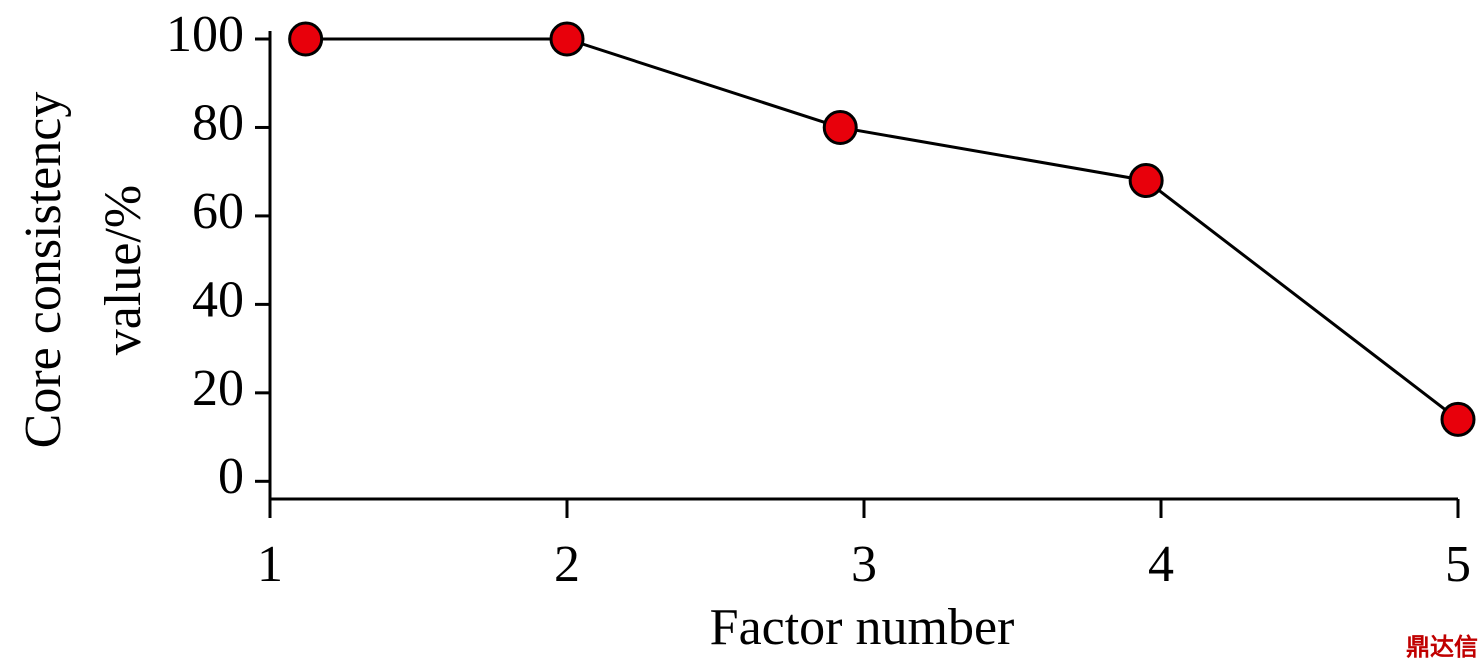  What do you see at coordinates (231, 476) in the screenshot?
I see `y-tick-label: 0` at bounding box center [231, 476].